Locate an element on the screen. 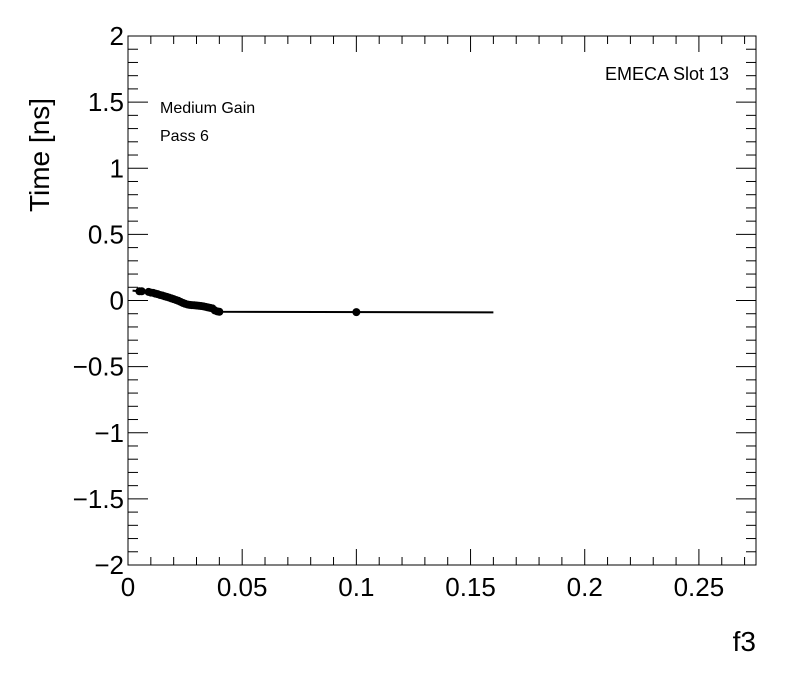  x-tick-label: 0.1 is located at coordinates (356, 587).